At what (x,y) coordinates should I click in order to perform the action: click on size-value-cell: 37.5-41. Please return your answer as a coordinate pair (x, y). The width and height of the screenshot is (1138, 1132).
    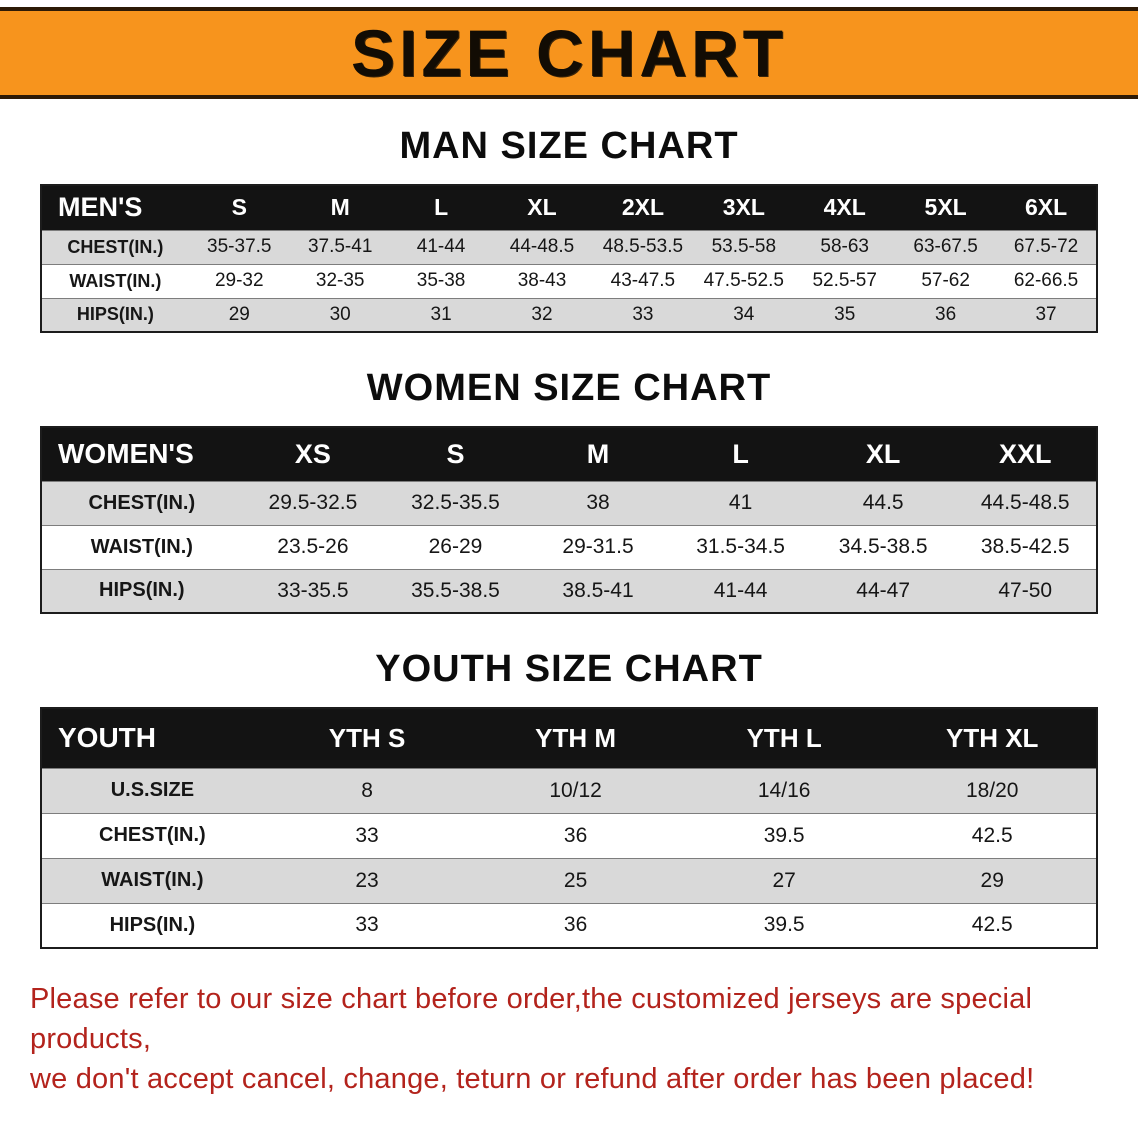
    Looking at the image, I should click on (340, 246).